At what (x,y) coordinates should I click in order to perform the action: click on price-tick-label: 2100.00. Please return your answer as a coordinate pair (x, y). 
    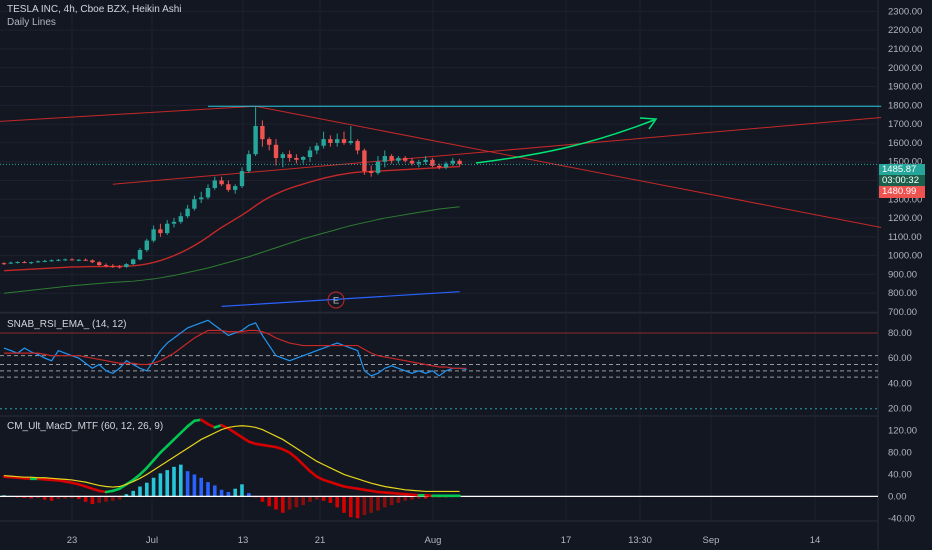
    Looking at the image, I should click on (905, 49).